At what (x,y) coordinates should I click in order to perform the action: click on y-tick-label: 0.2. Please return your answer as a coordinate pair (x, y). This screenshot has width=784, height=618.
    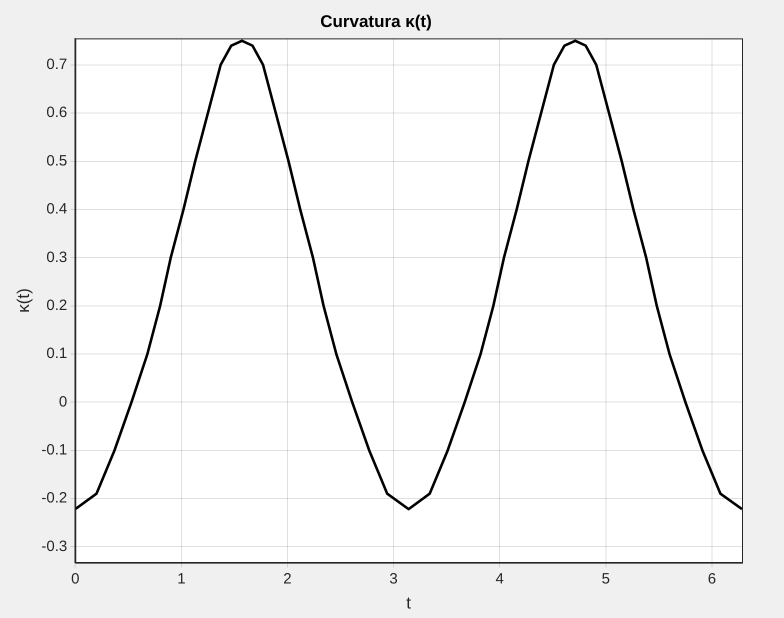
    Looking at the image, I should click on (57, 305).